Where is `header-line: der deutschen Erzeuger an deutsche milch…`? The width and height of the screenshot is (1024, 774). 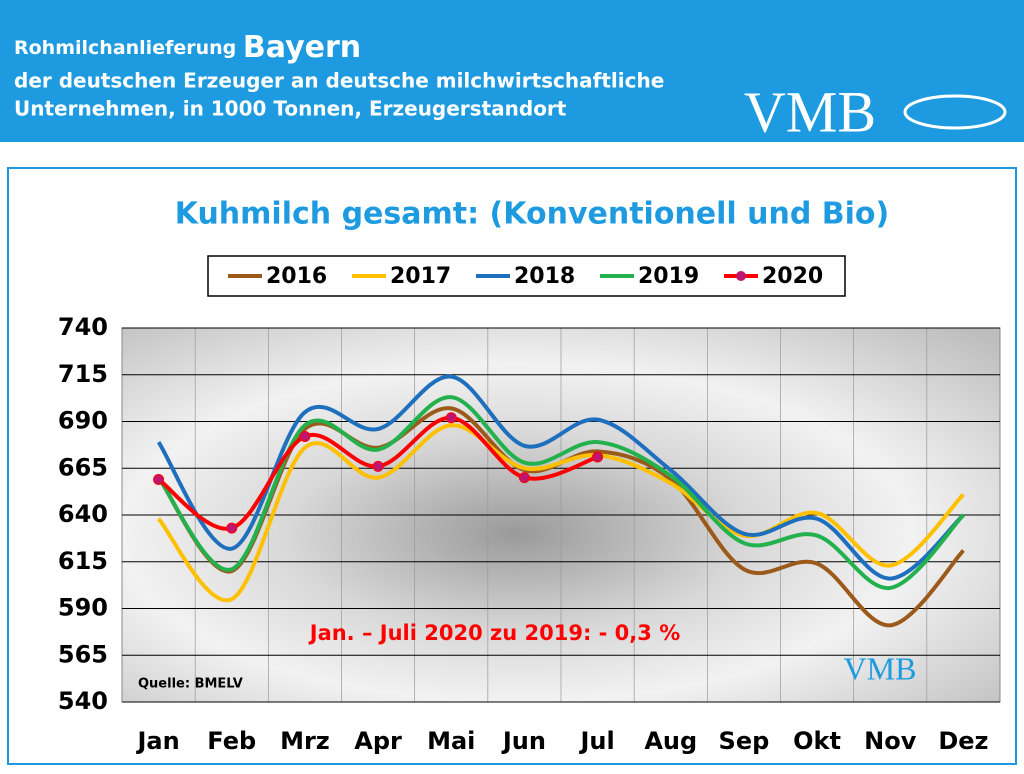
header-line: der deutschen Erzeuger an deutsche milch… is located at coordinates (339, 81).